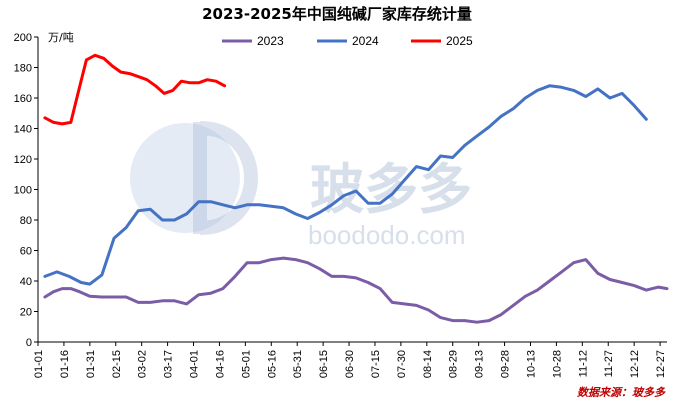 Image resolution: width=675 pixels, height=404 pixels. I want to click on y-tick-label: 180, so click(23, 69).